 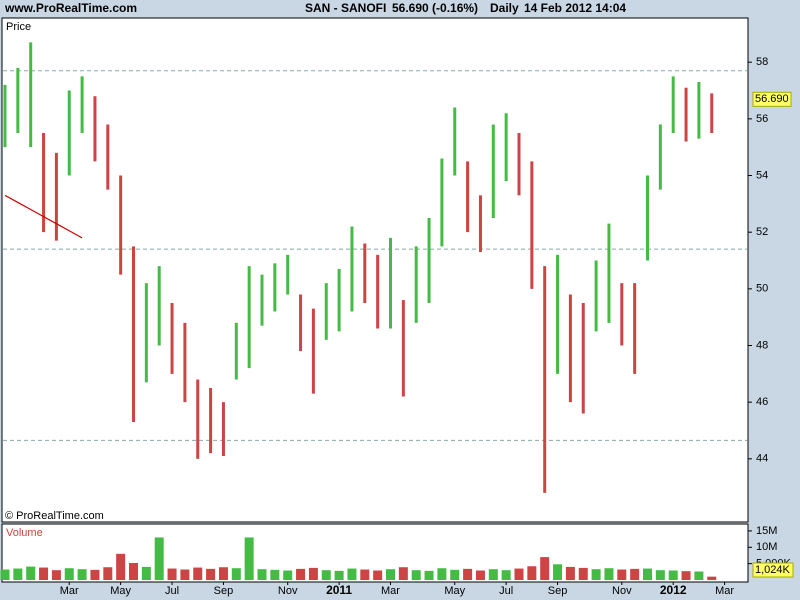 I want to click on period: Daily, so click(x=504, y=8).